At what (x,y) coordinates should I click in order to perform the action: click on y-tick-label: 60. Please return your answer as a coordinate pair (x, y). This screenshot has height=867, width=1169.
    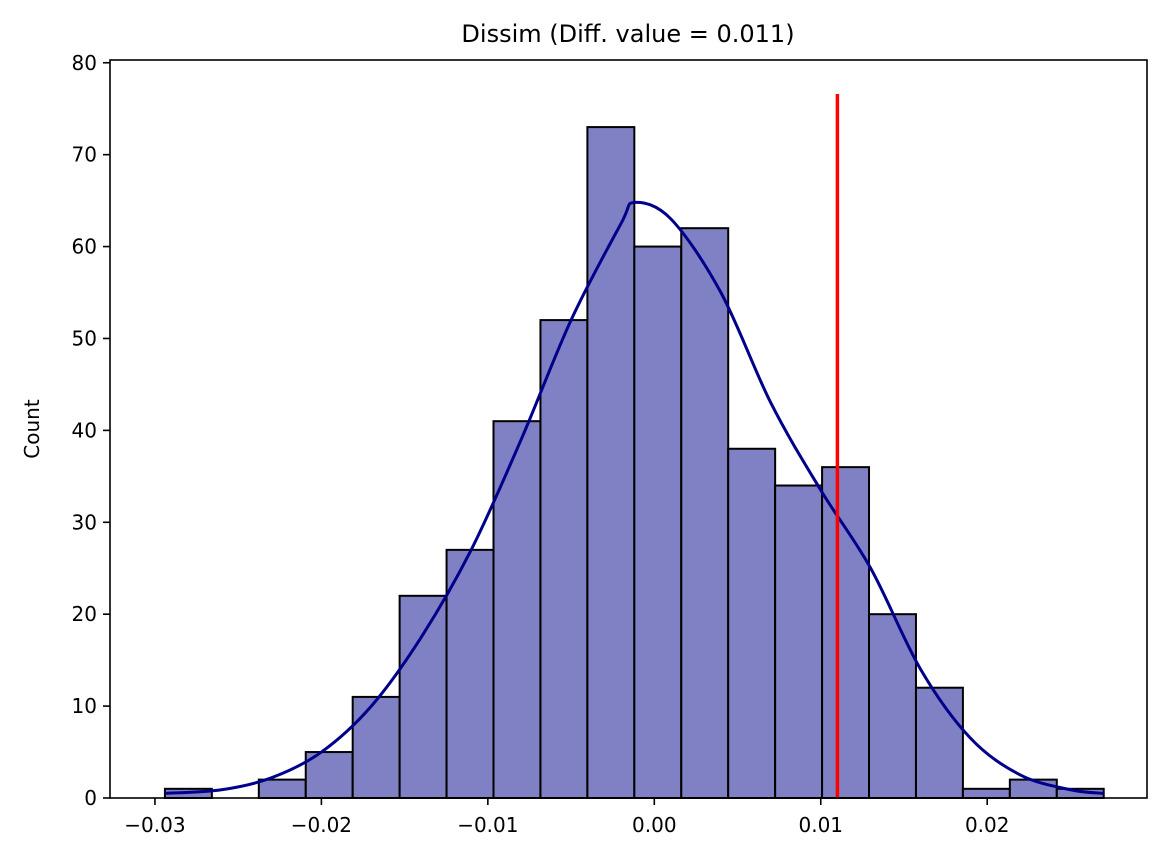
    Looking at the image, I should click on (84, 247).